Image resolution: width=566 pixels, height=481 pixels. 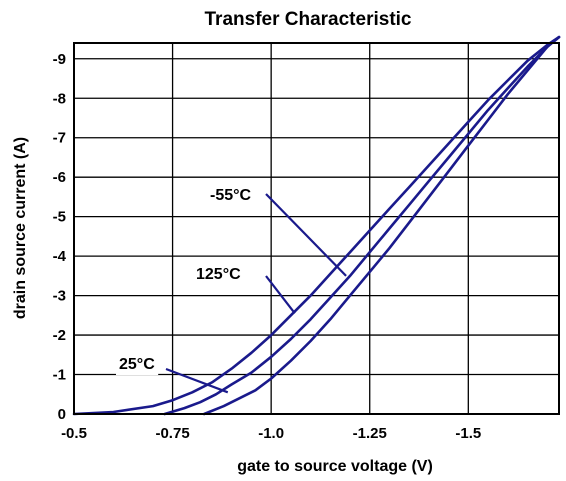 What do you see at coordinates (59, 335) in the screenshot?
I see `y-tick-label: -2` at bounding box center [59, 335].